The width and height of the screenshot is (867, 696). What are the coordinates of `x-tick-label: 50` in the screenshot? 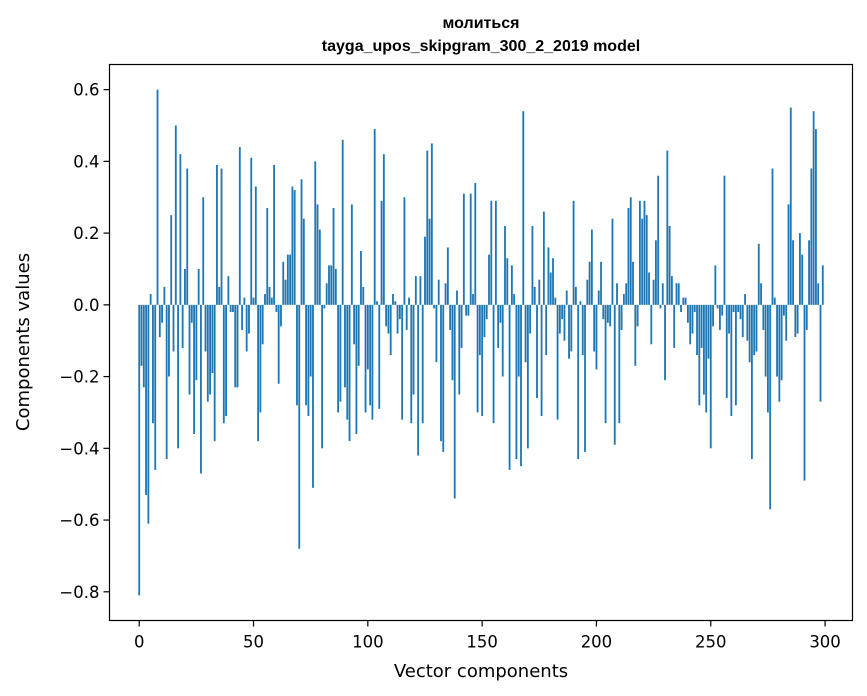 It's located at (253, 642).